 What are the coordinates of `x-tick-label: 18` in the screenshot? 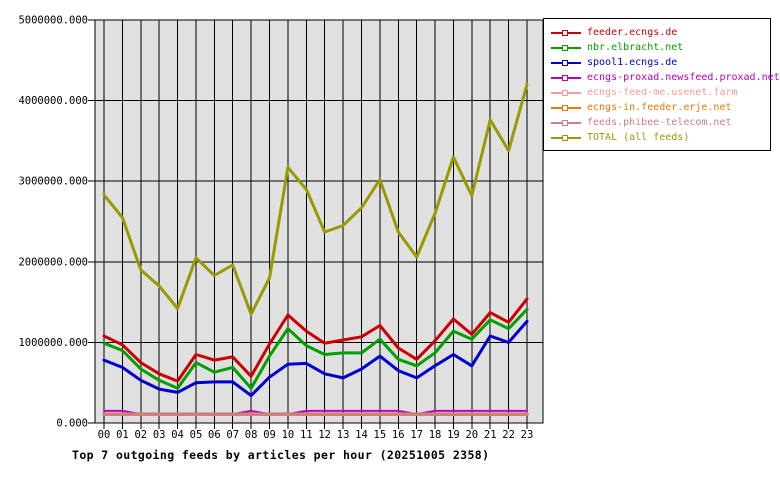 It's located at (435, 435).